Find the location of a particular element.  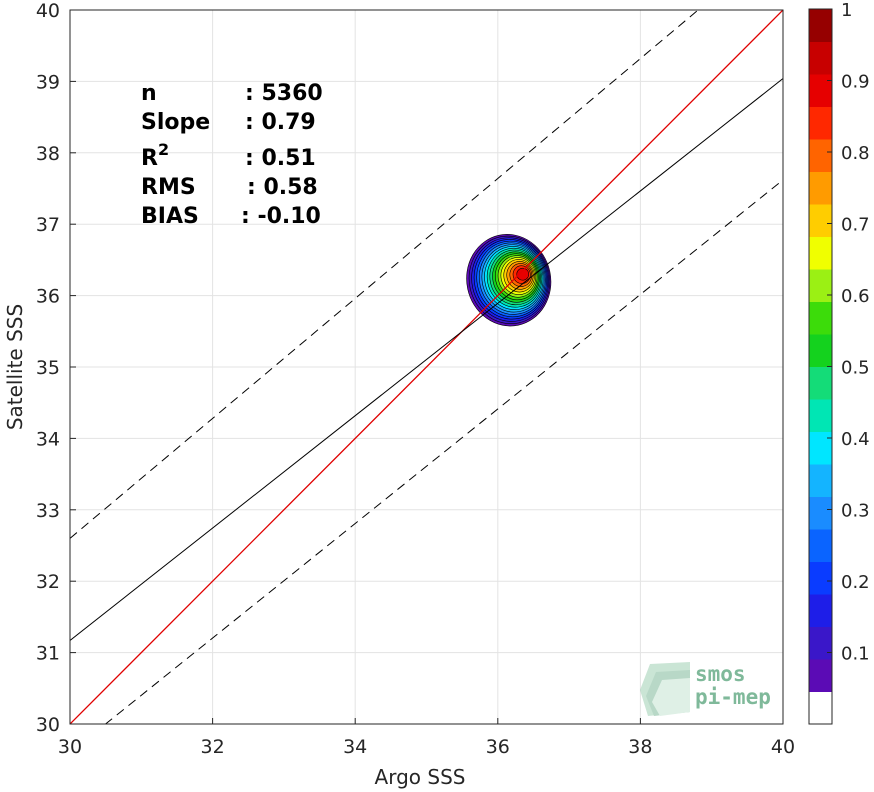

y-tick-label: 36 is located at coordinates (48, 297).